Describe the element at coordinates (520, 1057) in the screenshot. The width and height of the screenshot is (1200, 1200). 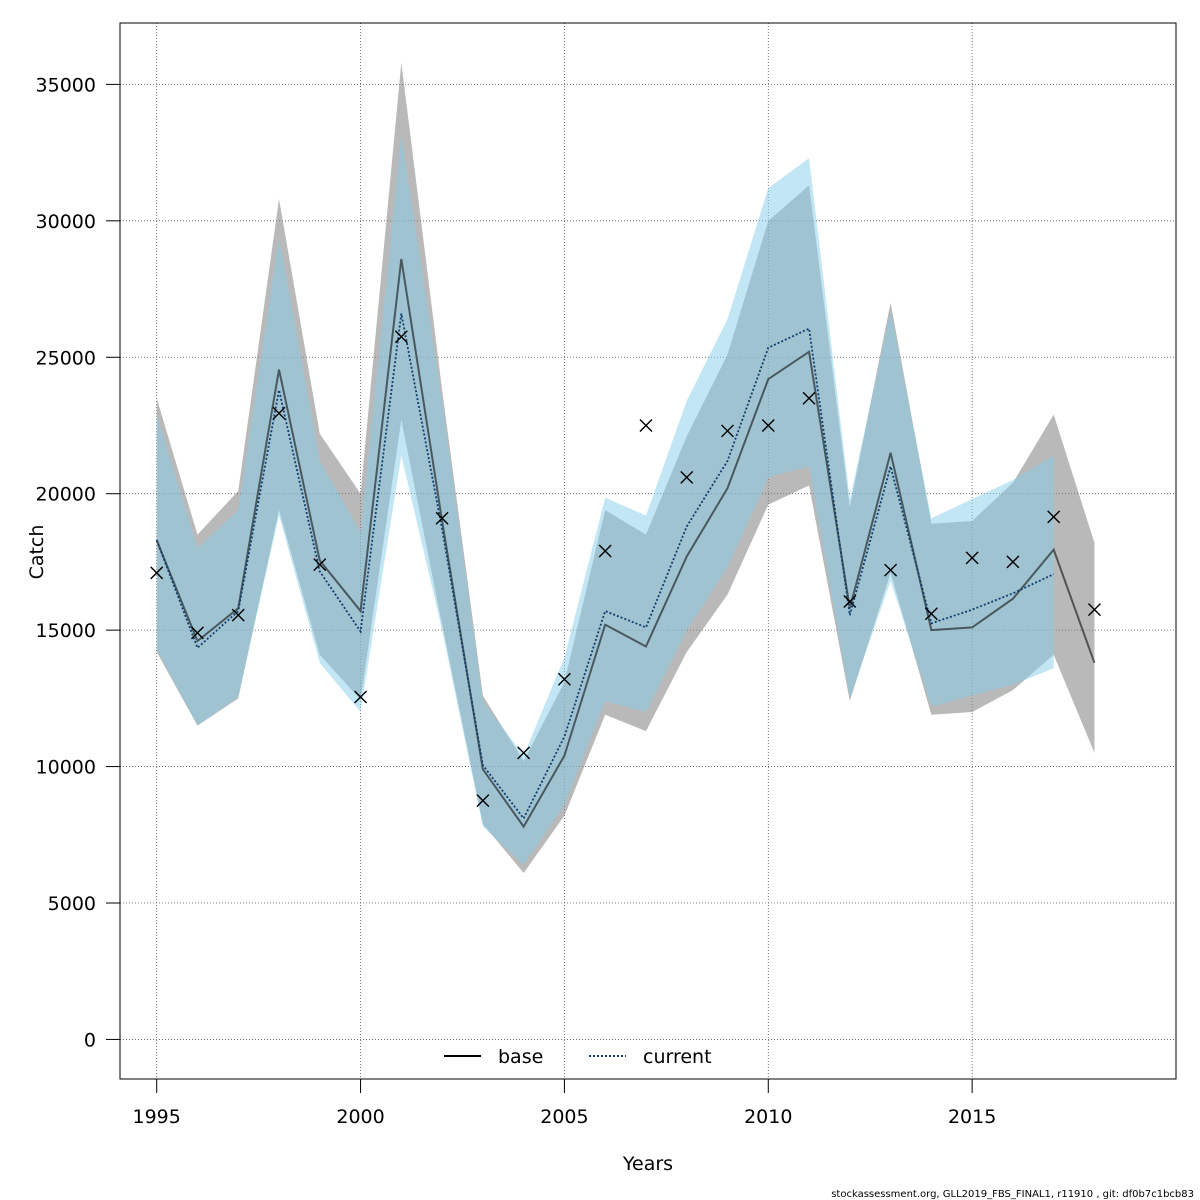
I see `legend-base-label: base` at that location.